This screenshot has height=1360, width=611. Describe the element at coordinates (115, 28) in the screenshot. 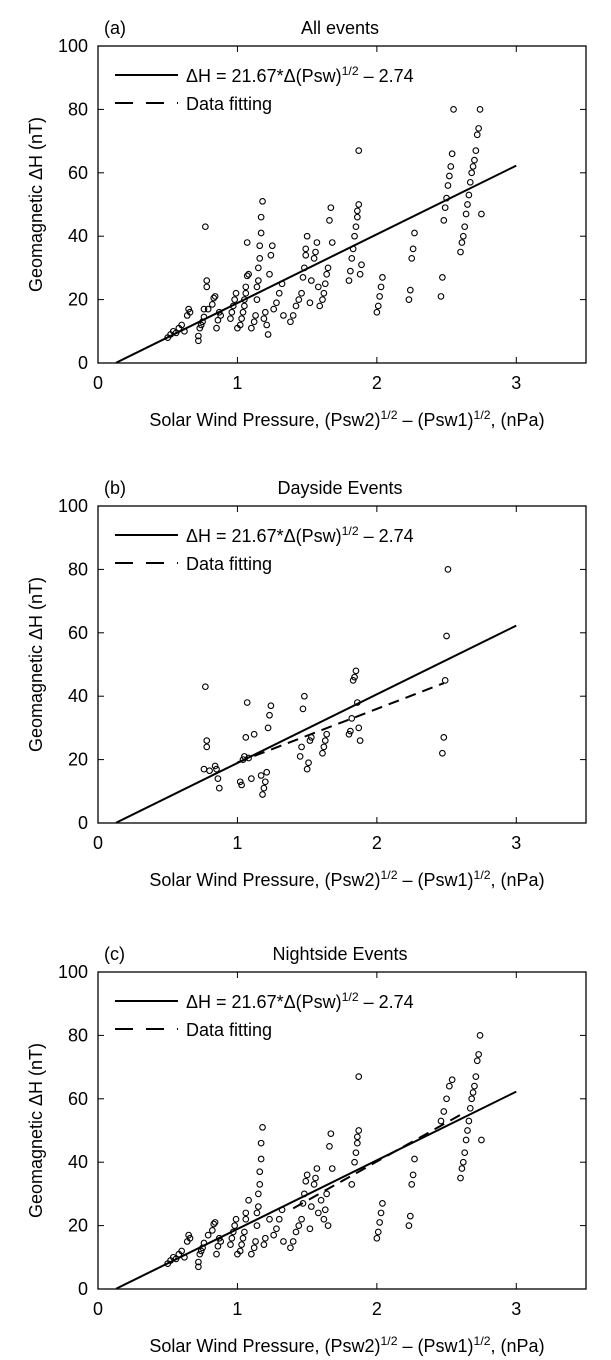

I see `panel-label: (a)` at that location.